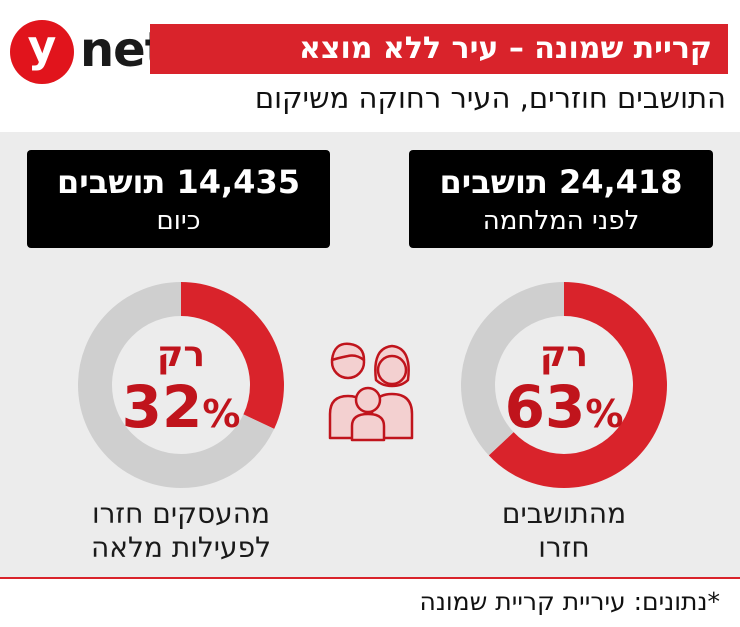 This screenshot has width=740, height=627. I want to click on stat-box-today: 14,435 תושבים כיום, so click(178, 199).